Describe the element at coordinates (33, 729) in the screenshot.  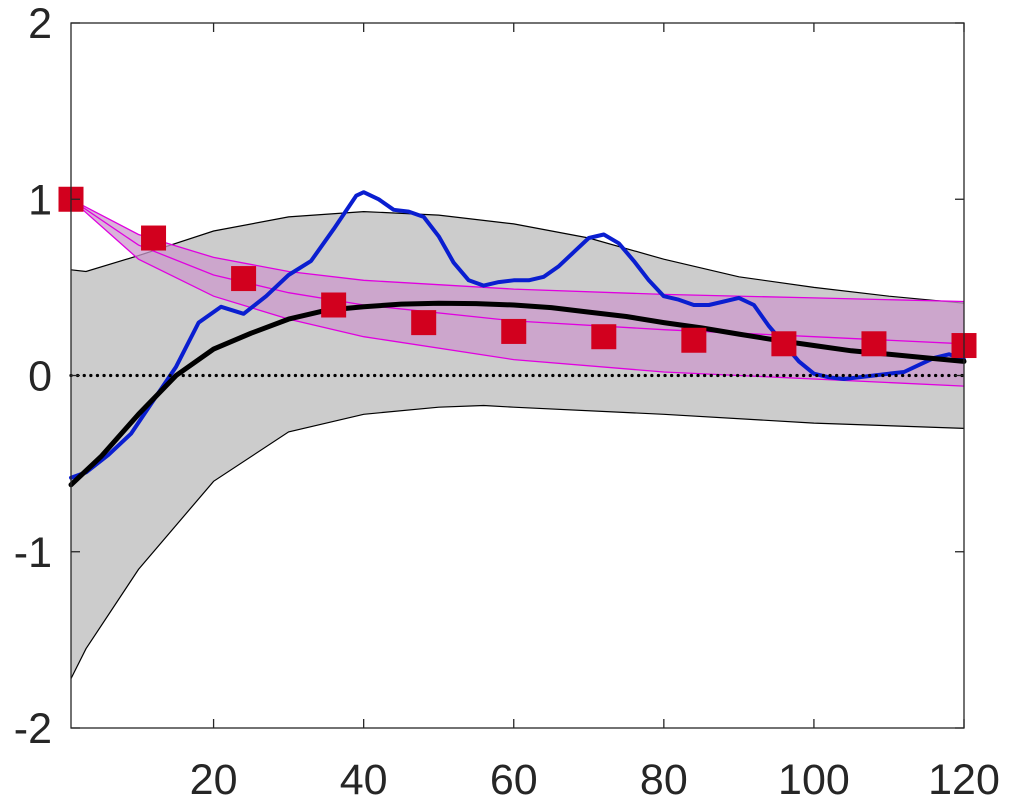
I see `y-tick-label: -2` at that location.